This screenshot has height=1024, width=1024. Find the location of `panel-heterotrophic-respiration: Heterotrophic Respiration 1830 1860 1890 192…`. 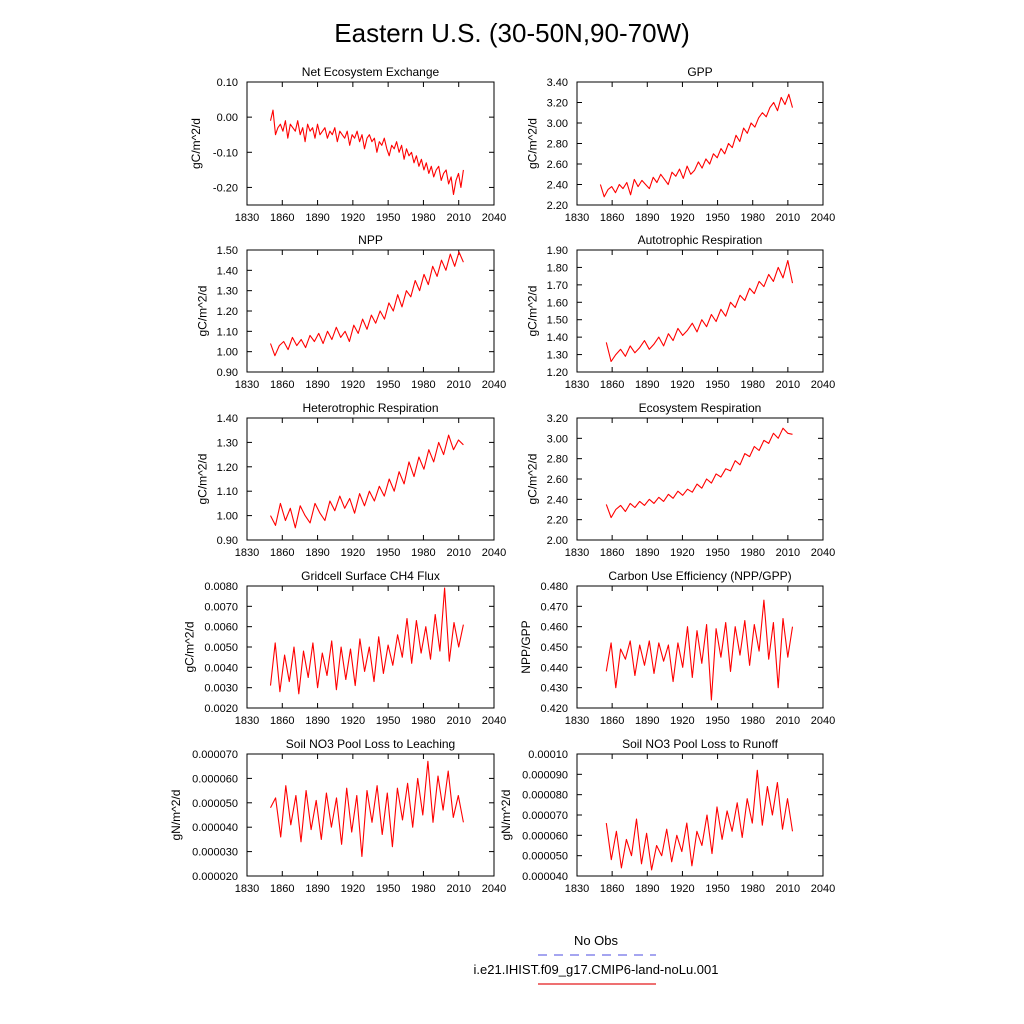

panel-heterotrophic-respiration: Heterotrophic Respiration 1830 1860 1890 192… is located at coordinates (351, 480).